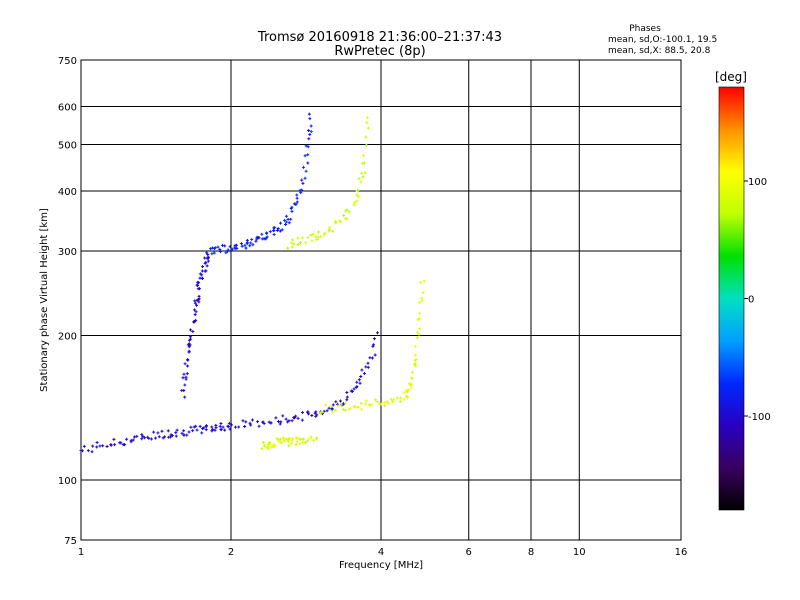 This screenshot has width=800, height=600. I want to click on x-tick-label: 8, so click(531, 552).